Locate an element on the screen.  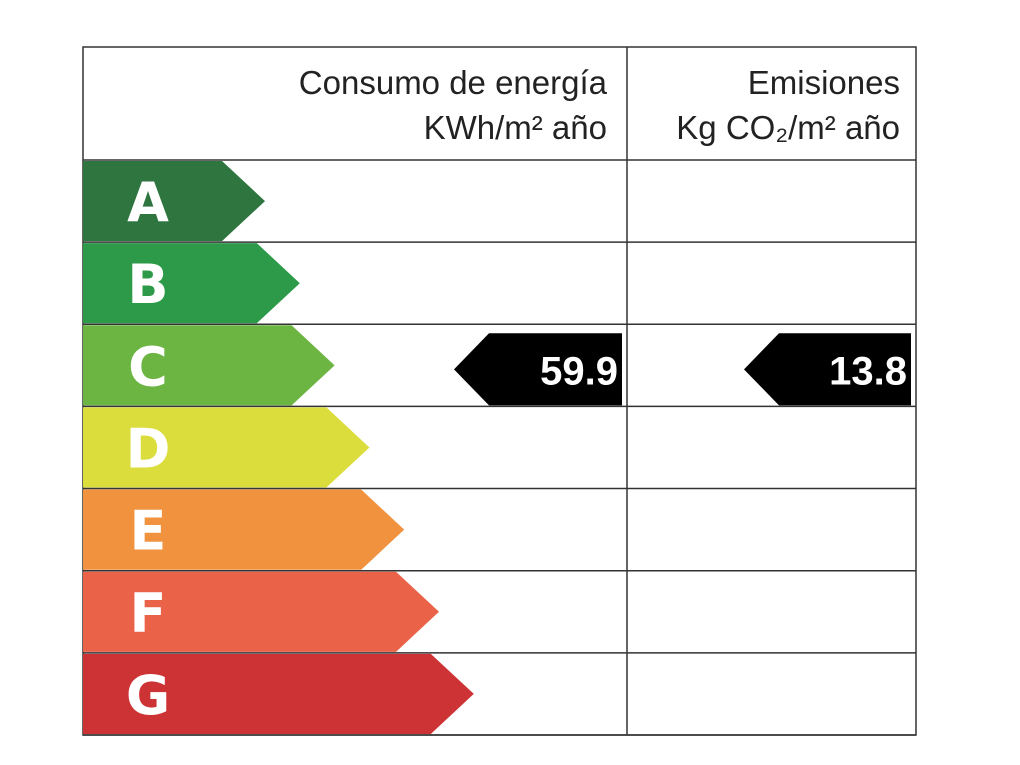
value-label: 13.8 is located at coordinates (868, 371).